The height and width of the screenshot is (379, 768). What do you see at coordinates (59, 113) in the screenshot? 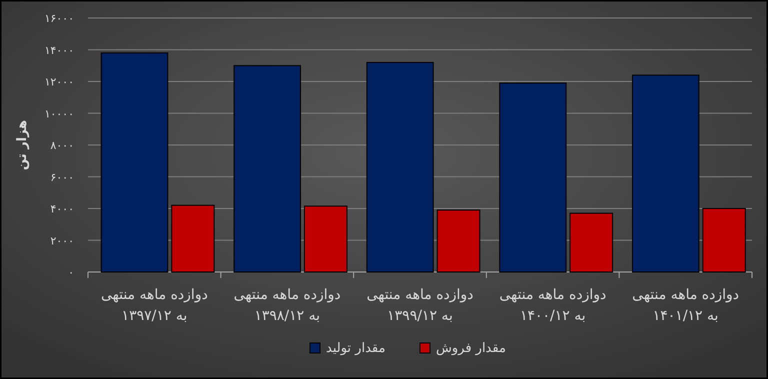
I see `y-tick-label: ۱۰۰۰۰` at bounding box center [59, 113].